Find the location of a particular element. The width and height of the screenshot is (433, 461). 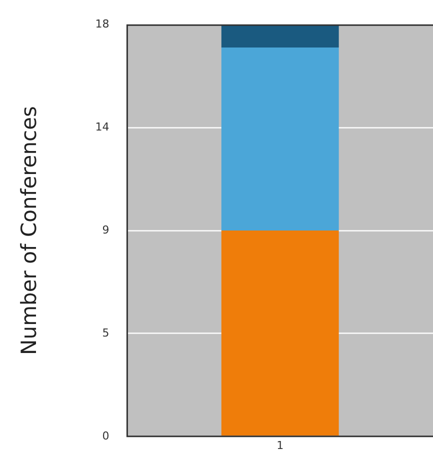

y-tick-label: 0 is located at coordinates (106, 435).